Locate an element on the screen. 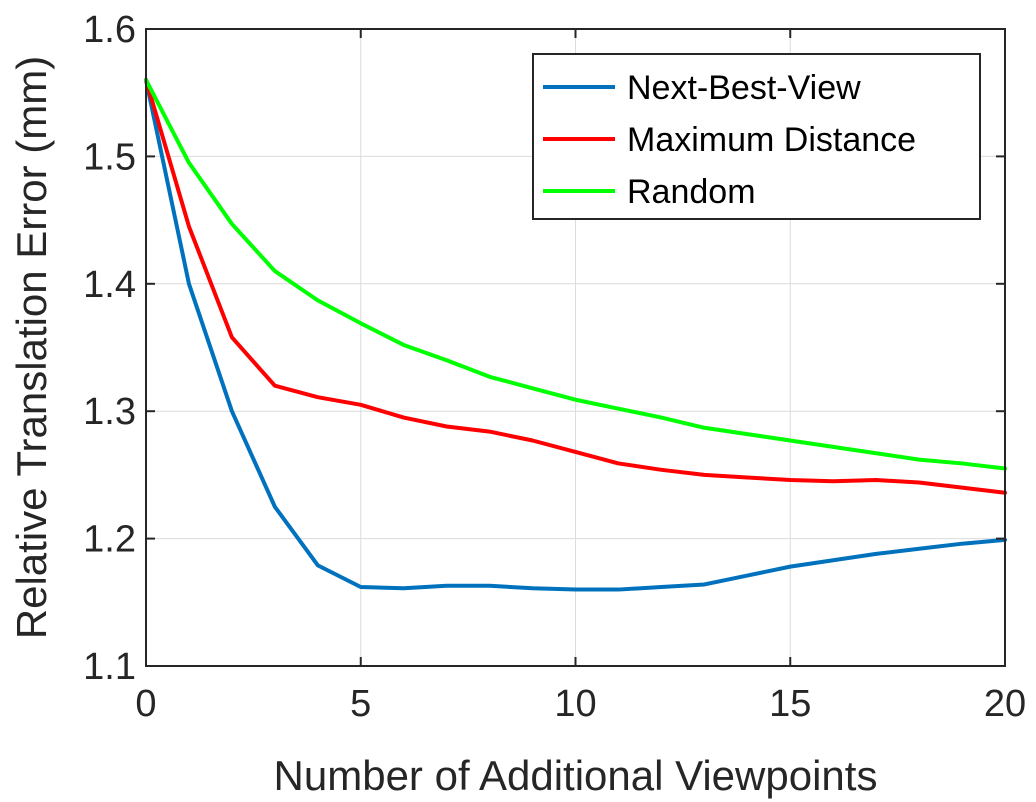 The height and width of the screenshot is (802, 1036). x-tick-label: 10 is located at coordinates (575, 704).